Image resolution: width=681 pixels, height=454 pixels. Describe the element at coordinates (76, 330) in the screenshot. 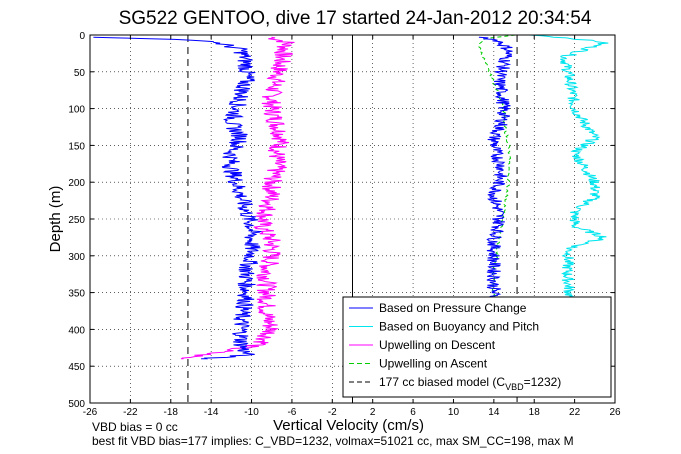

I see `y-tick-label-8: 400` at that location.